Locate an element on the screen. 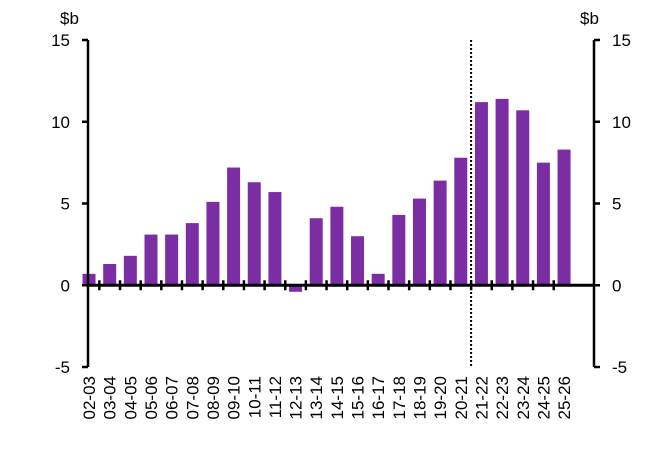 Image resolution: width=660 pixels, height=453 pixels. x-tick-label-12-13: 12-13 is located at coordinates (296, 397).